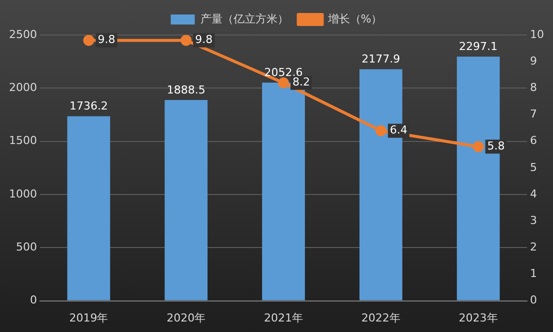 This screenshot has height=332, width=553. I want to click on x-tick-label: 2023年, so click(478, 317).